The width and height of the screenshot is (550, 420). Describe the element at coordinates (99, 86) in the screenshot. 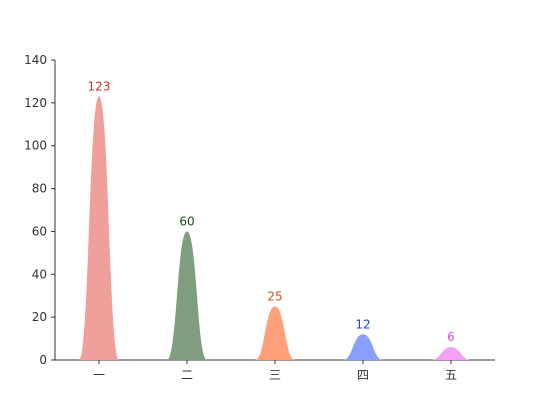

I see `data-label: 123` at that location.